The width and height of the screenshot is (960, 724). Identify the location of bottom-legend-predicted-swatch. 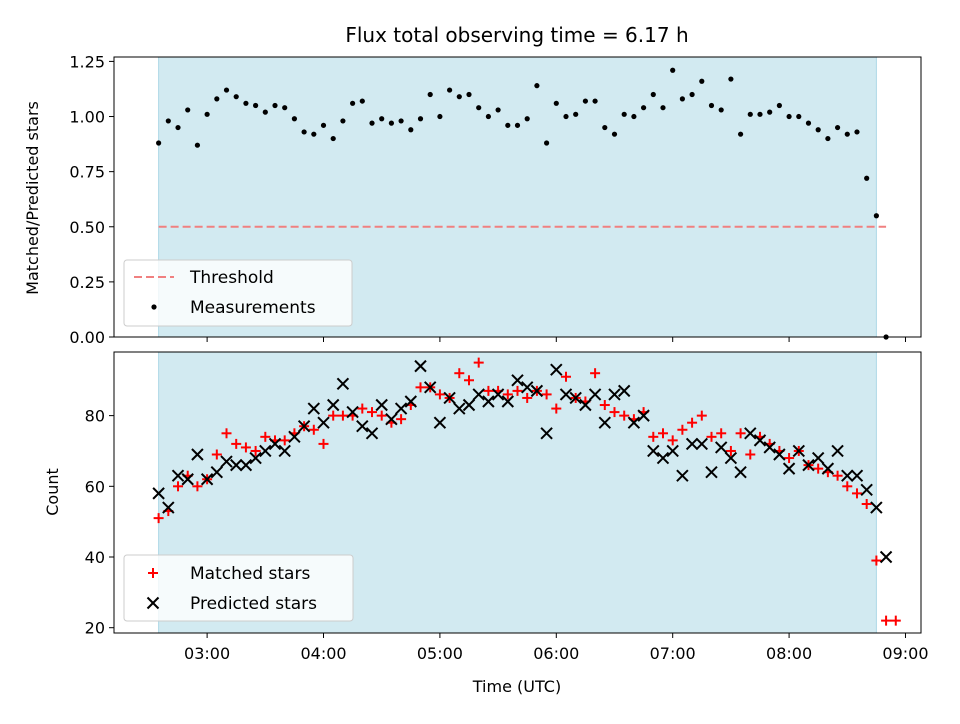
(153, 603).